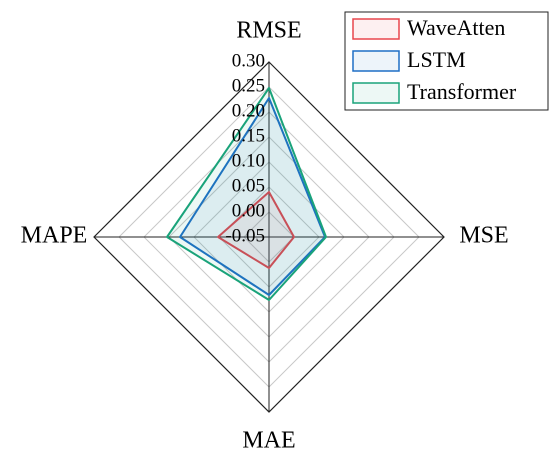  Describe the element at coordinates (54, 236) in the screenshot. I see `category-label: MAPE` at that location.